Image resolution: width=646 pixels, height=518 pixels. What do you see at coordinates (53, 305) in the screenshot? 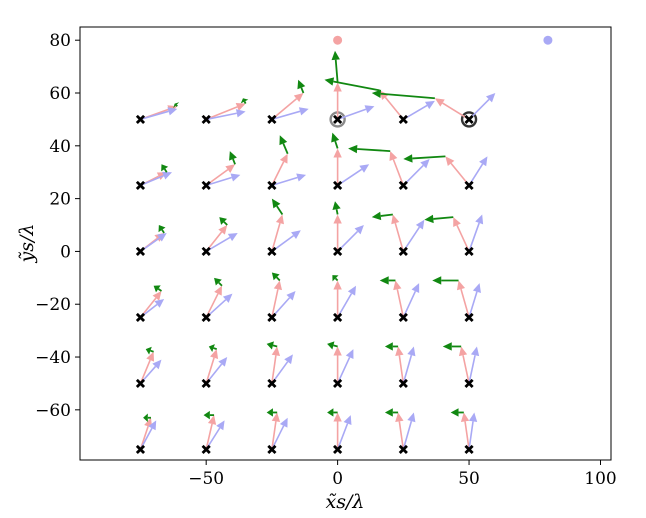
I see `y-tick-label: −20` at bounding box center [53, 305].